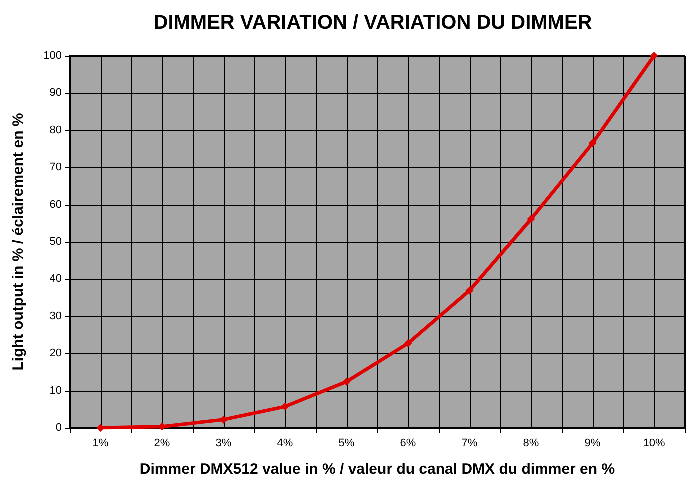 The height and width of the screenshot is (486, 700). I want to click on x-tick-label: 6%, so click(408, 444).